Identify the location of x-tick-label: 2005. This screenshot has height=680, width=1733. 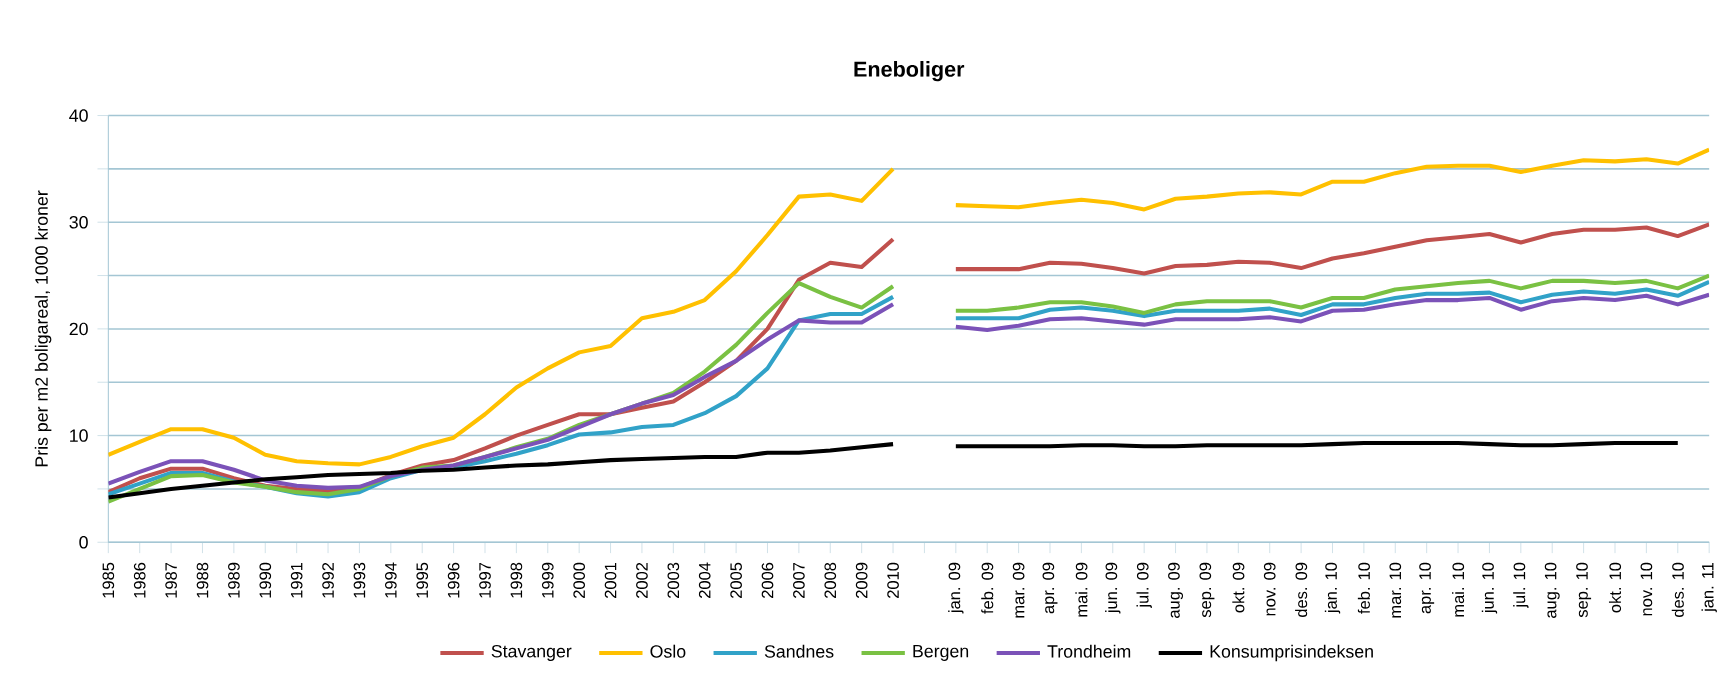
(736, 580).